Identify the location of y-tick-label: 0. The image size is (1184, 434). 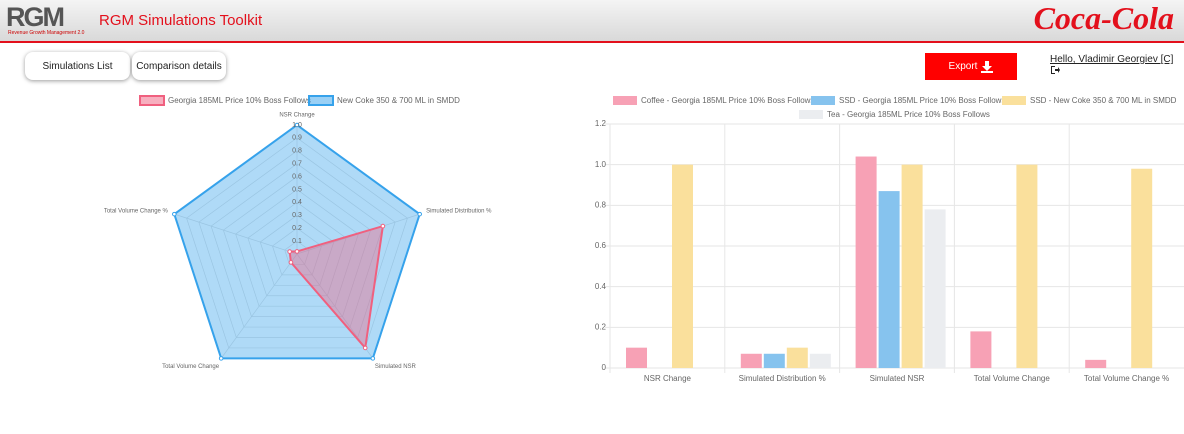
(604, 367).